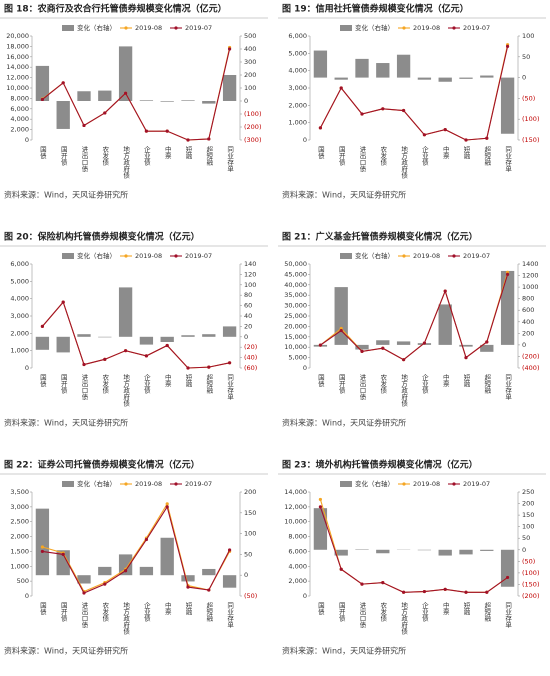 The image size is (550, 676). I want to click on y-tick-label: 25,000, so click(295, 316).